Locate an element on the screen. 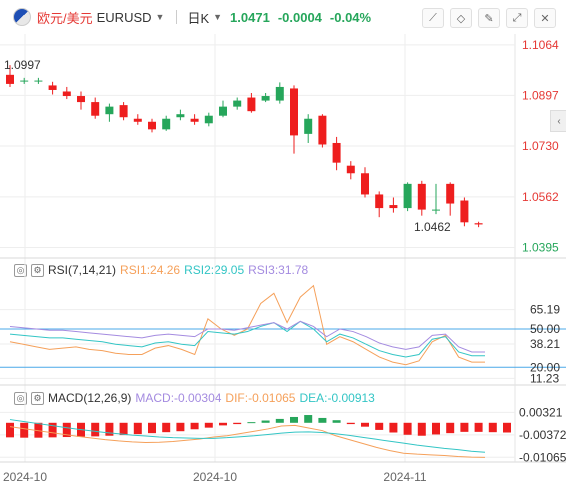 The width and height of the screenshot is (566, 489). rsi2-label: RSI2:29.05 is located at coordinates (214, 270).